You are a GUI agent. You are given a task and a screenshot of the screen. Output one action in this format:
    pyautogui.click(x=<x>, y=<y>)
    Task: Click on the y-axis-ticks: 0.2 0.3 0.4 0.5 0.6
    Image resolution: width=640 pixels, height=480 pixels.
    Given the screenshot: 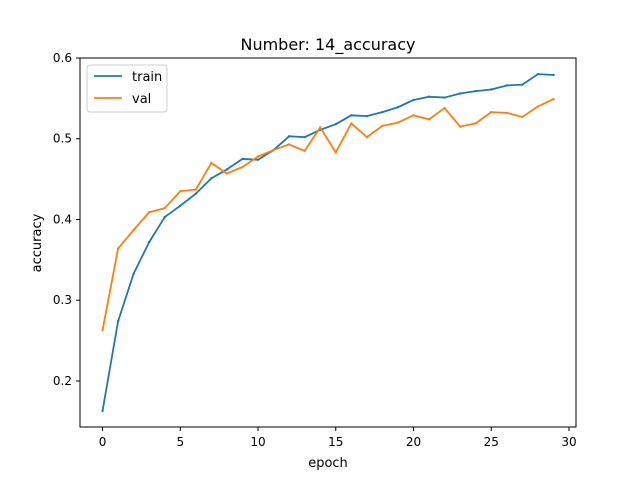 What is the action you would take?
    pyautogui.click(x=66, y=219)
    